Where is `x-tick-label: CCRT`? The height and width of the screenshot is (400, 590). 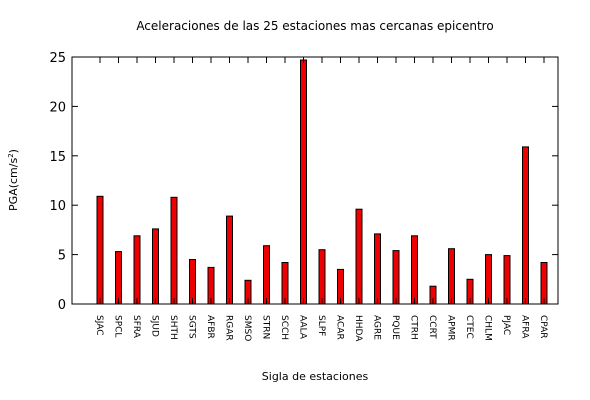 x-tick-label: CCRT is located at coordinates (432, 327).